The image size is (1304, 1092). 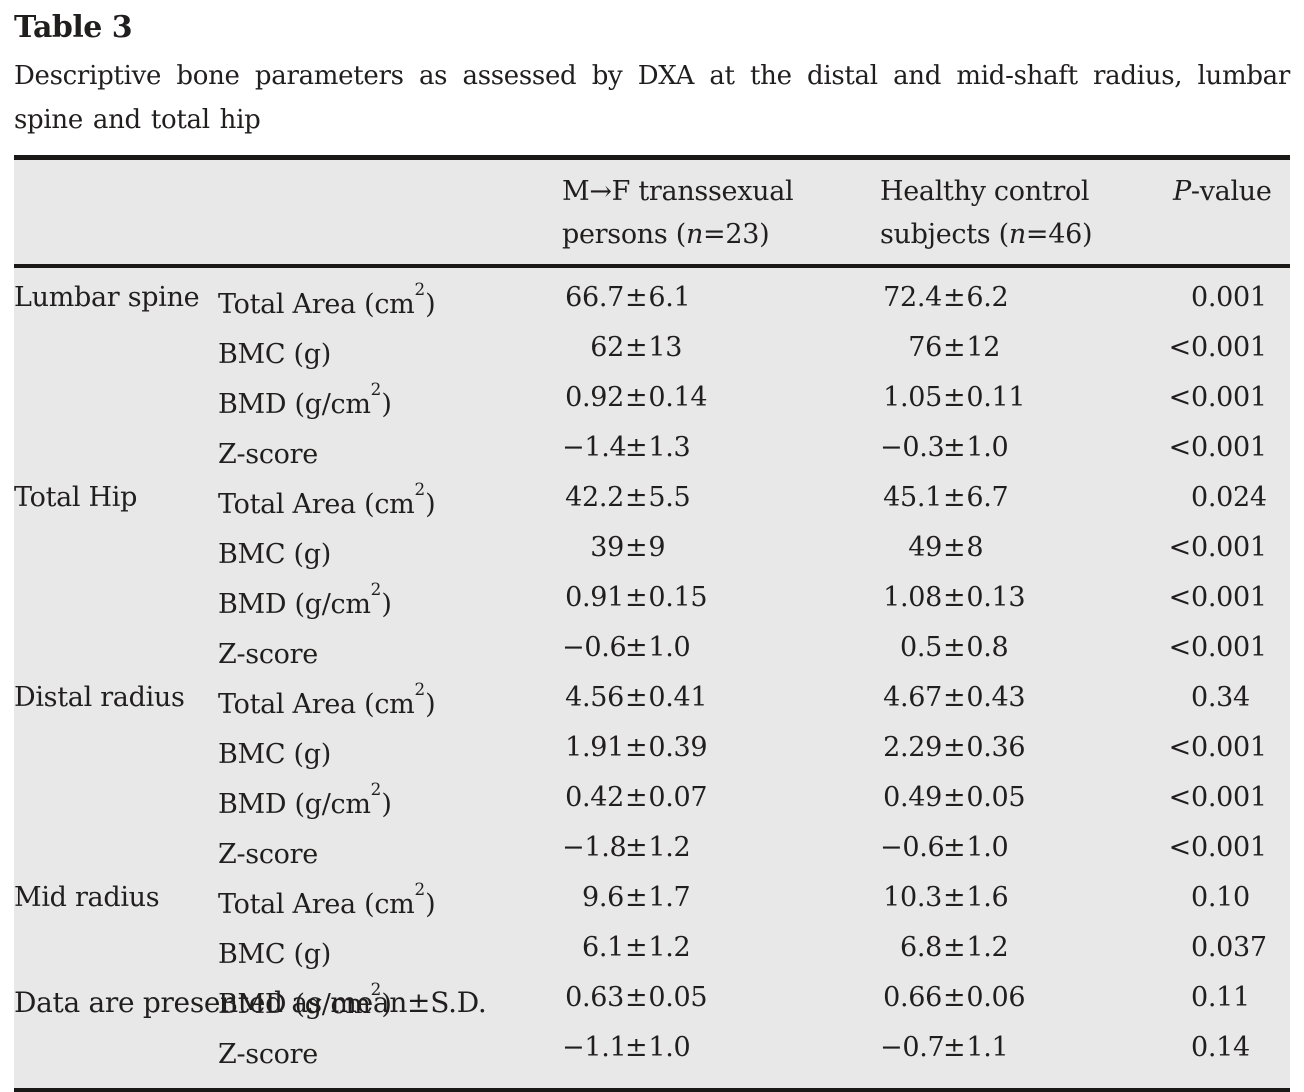 What do you see at coordinates (954, 597) in the screenshot?
I see `control-value: 1.08 ±0.13` at bounding box center [954, 597].